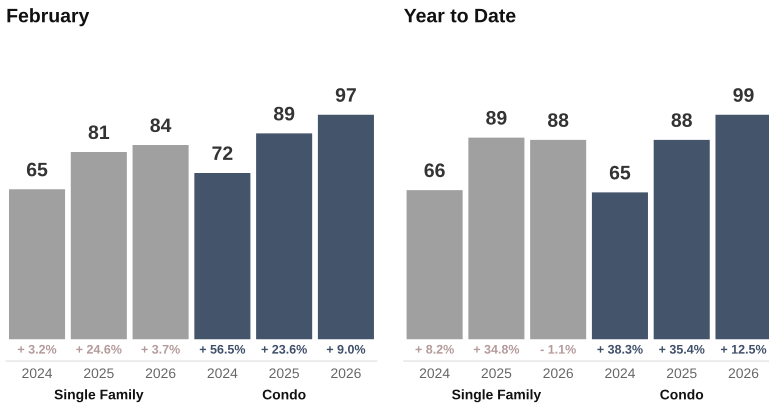 The height and width of the screenshot is (407, 769). I want to click on text: - 1.1%, so click(558, 349).